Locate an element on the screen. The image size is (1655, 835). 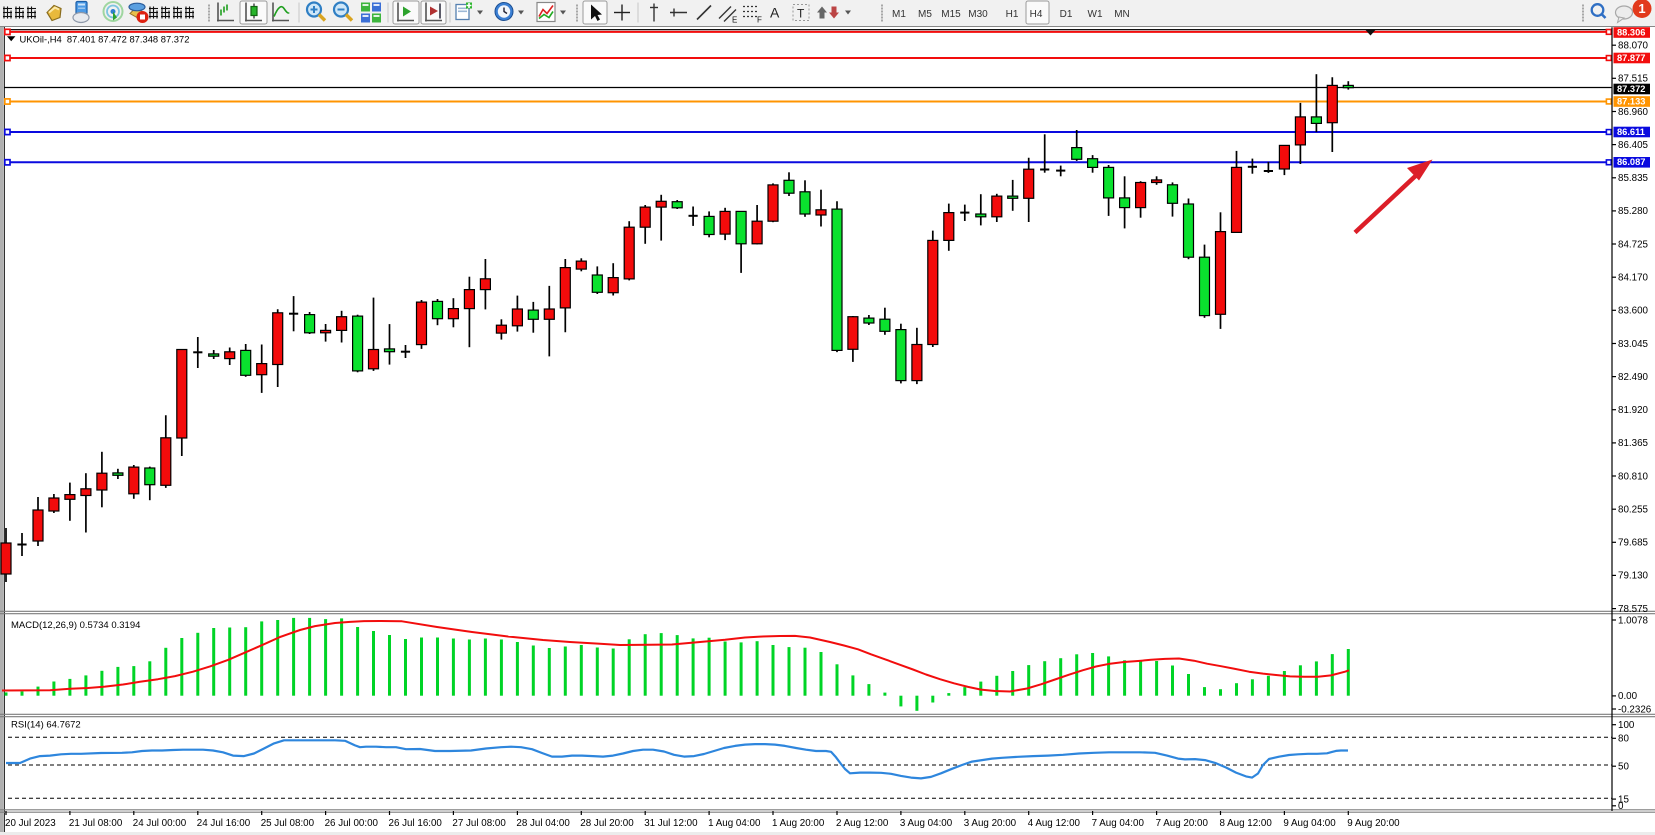
svg-text: E is located at coordinates (734, 20).